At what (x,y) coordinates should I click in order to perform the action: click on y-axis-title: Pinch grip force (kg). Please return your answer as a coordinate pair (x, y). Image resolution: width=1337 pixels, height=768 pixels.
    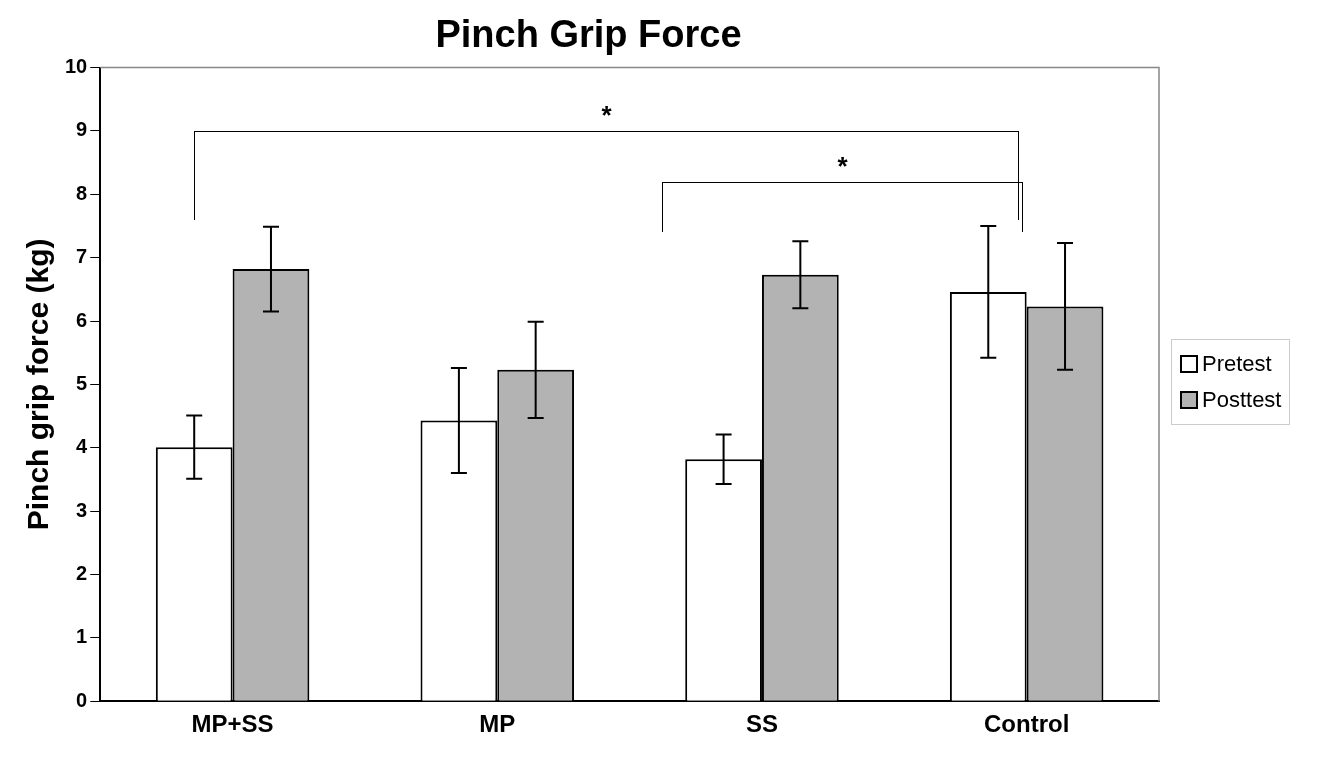
    Looking at the image, I should click on (38, 384).